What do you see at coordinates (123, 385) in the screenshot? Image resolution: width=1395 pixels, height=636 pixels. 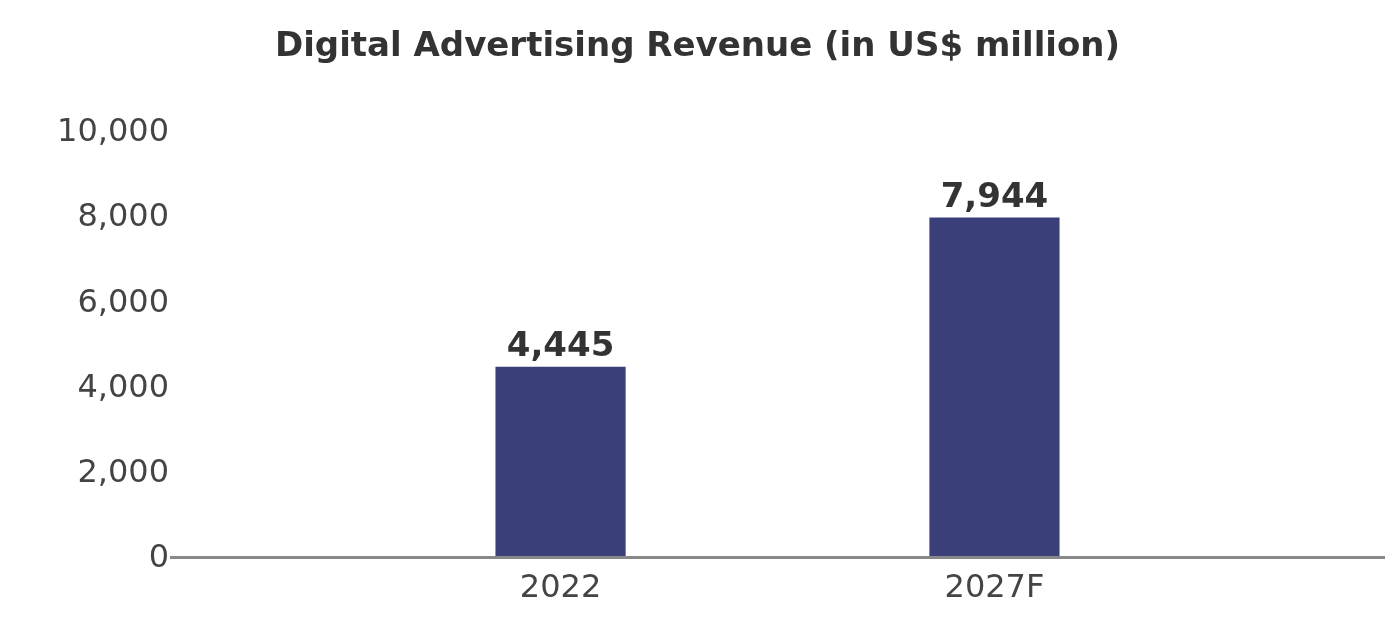 I see `y-tick-label: 4,000` at bounding box center [123, 385].